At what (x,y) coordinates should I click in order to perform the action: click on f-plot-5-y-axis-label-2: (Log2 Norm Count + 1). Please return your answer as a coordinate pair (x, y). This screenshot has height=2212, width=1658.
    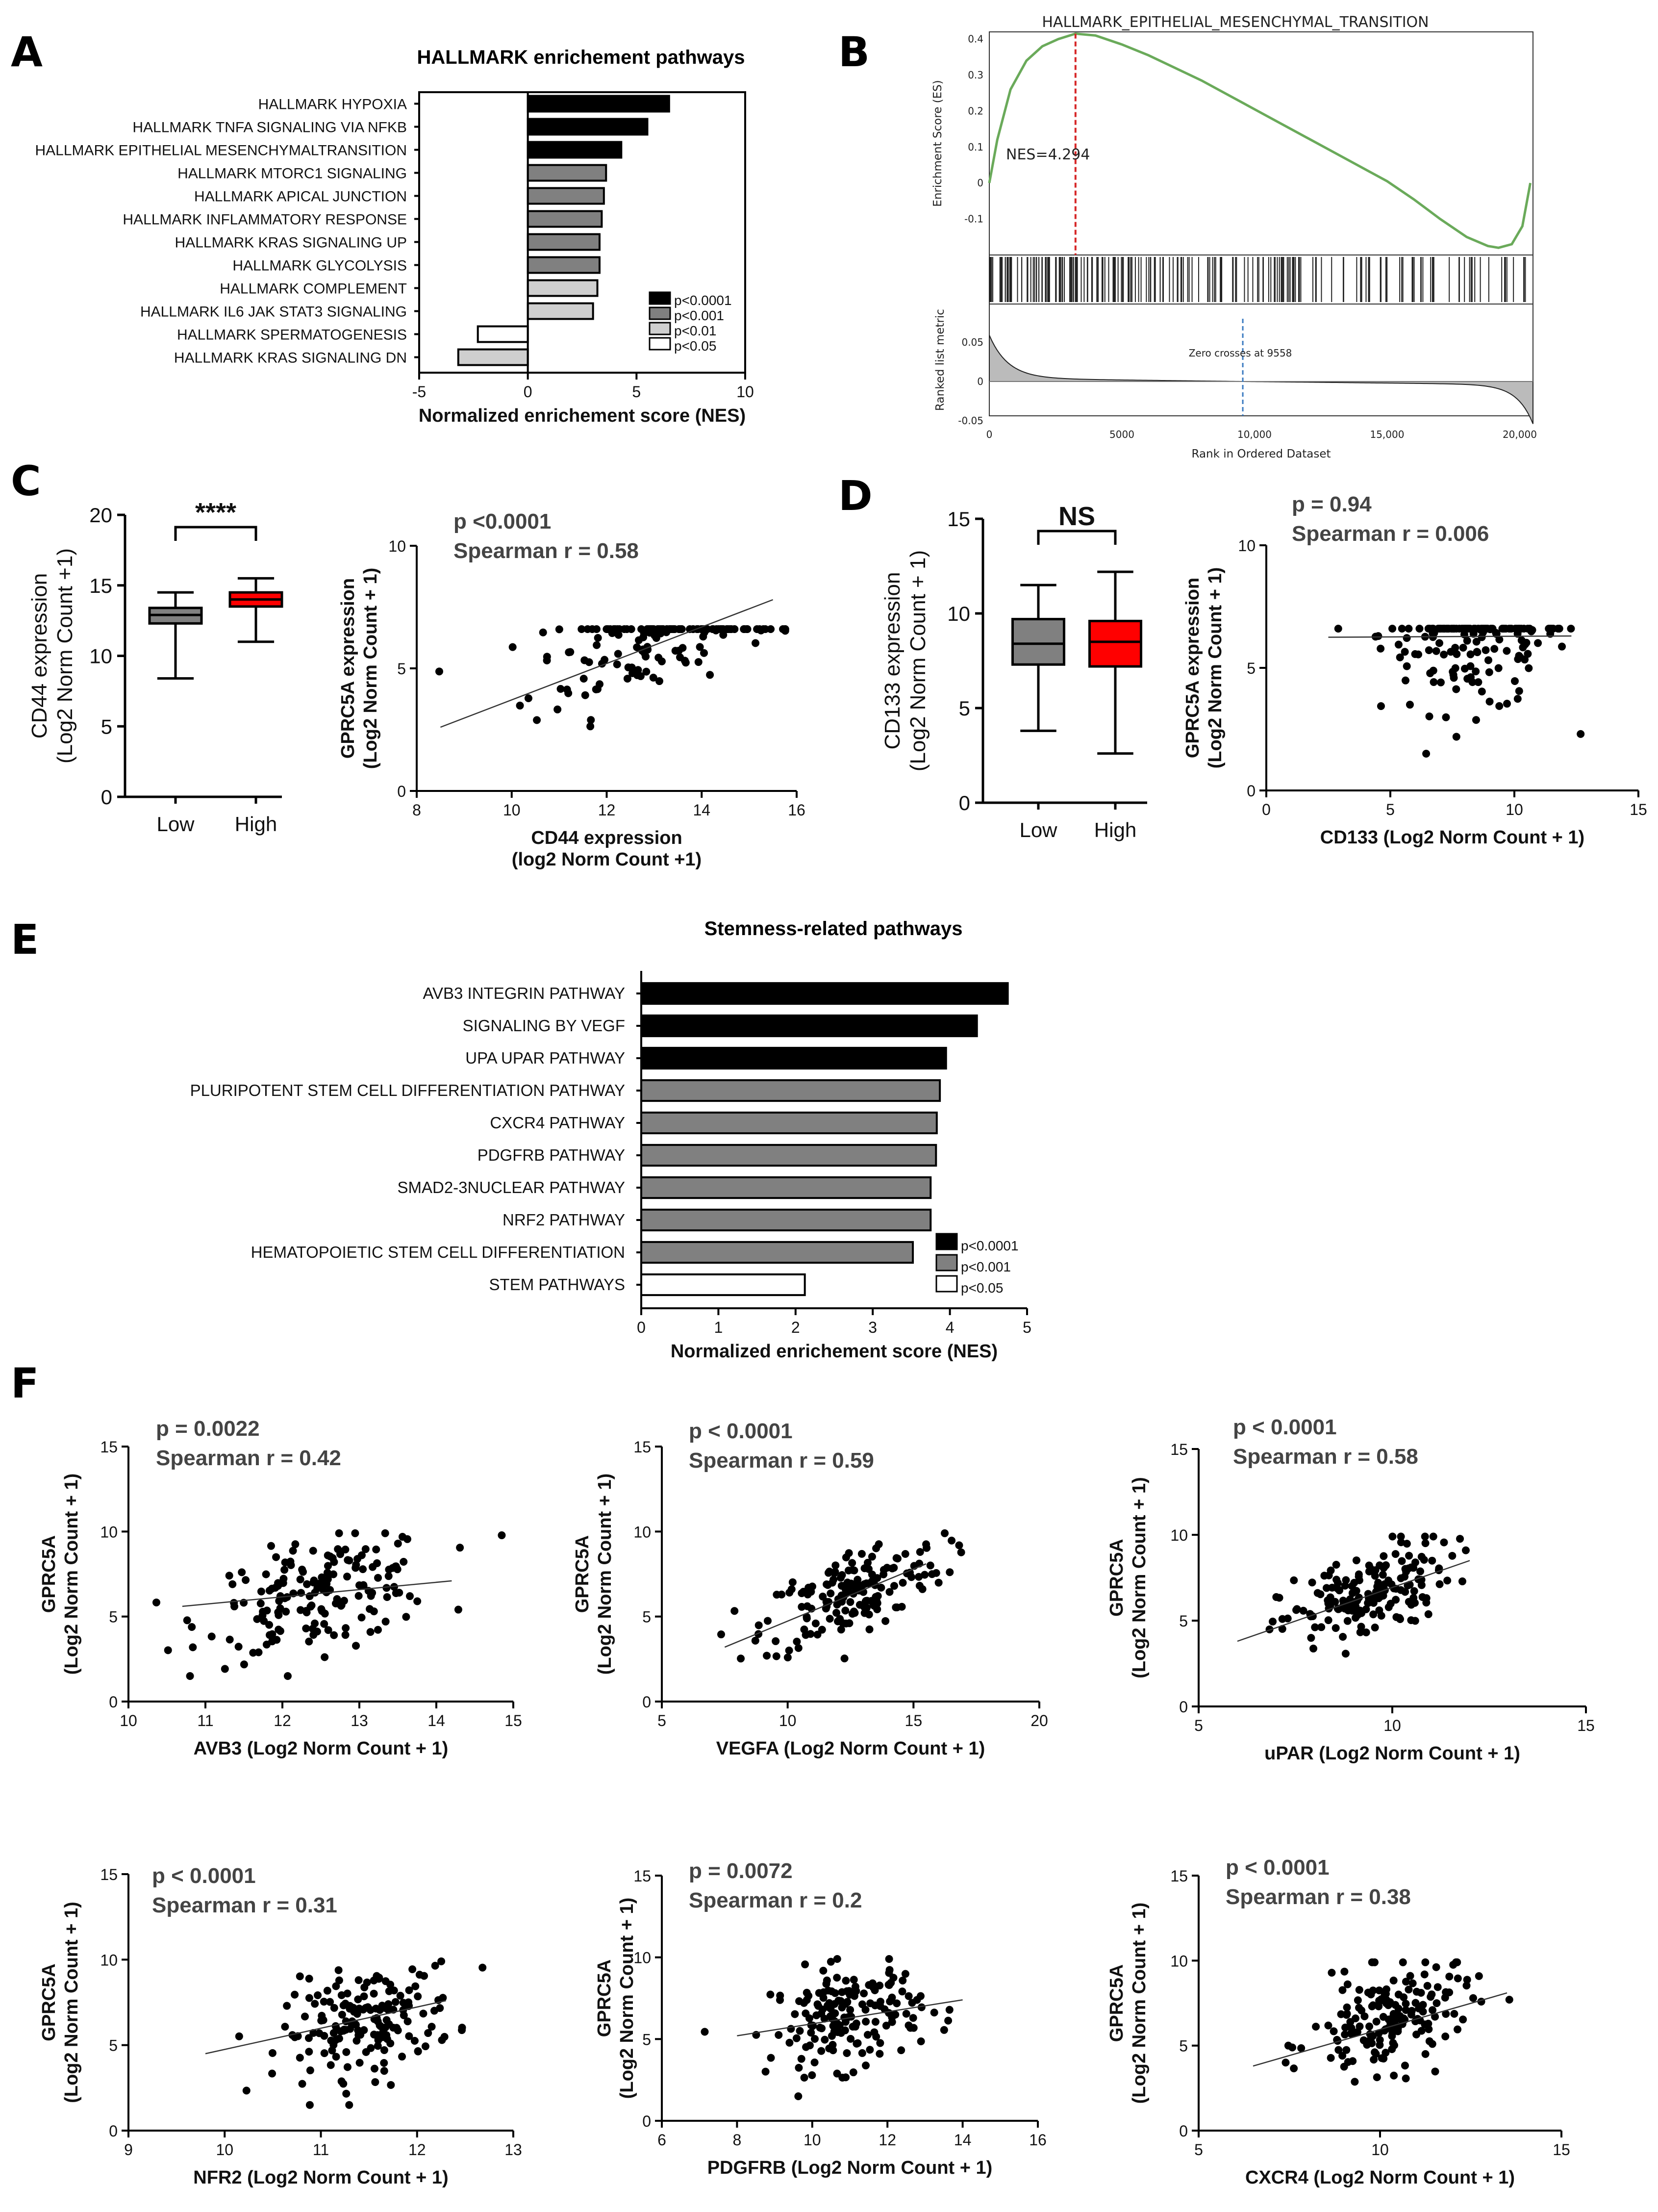
    Looking at the image, I should click on (627, 1998).